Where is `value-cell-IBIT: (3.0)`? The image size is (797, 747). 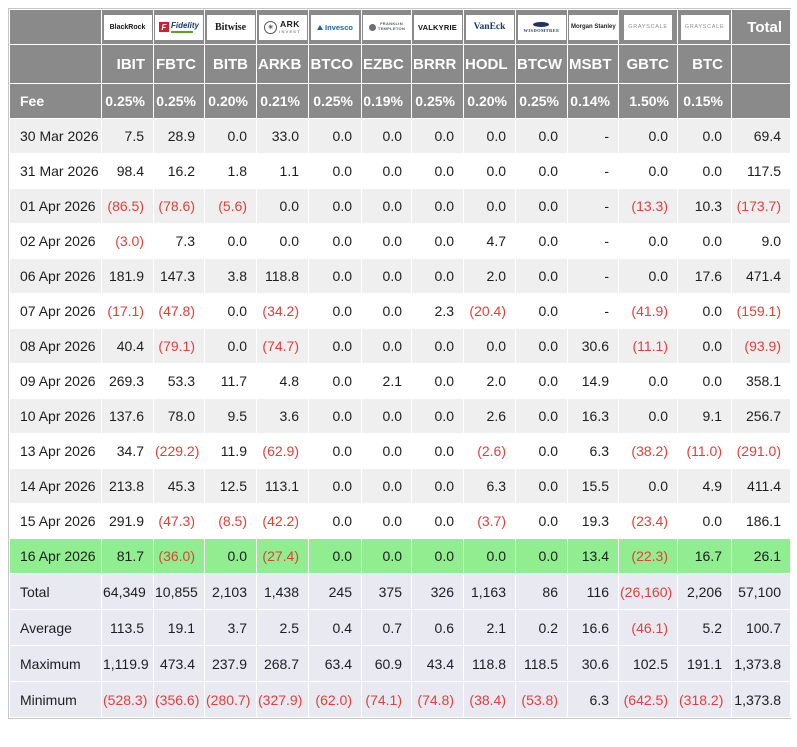 value-cell-IBIT: (3.0) is located at coordinates (127, 241).